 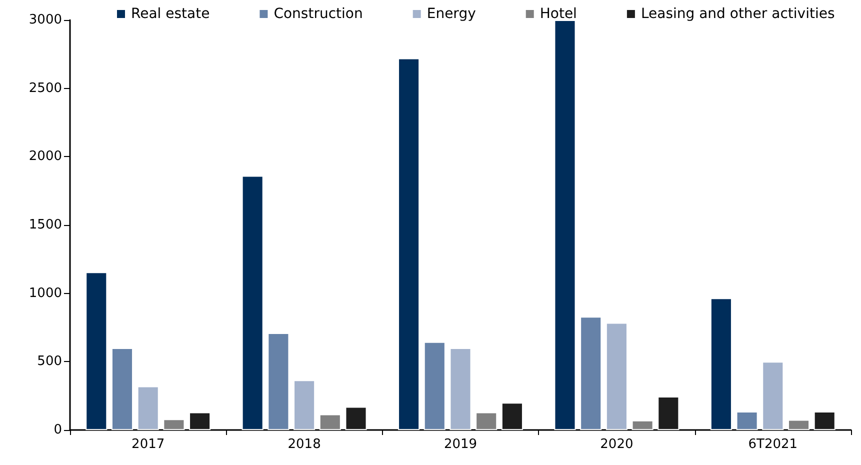 I want to click on legend-label: Leasing and other activities, so click(x=737, y=14).